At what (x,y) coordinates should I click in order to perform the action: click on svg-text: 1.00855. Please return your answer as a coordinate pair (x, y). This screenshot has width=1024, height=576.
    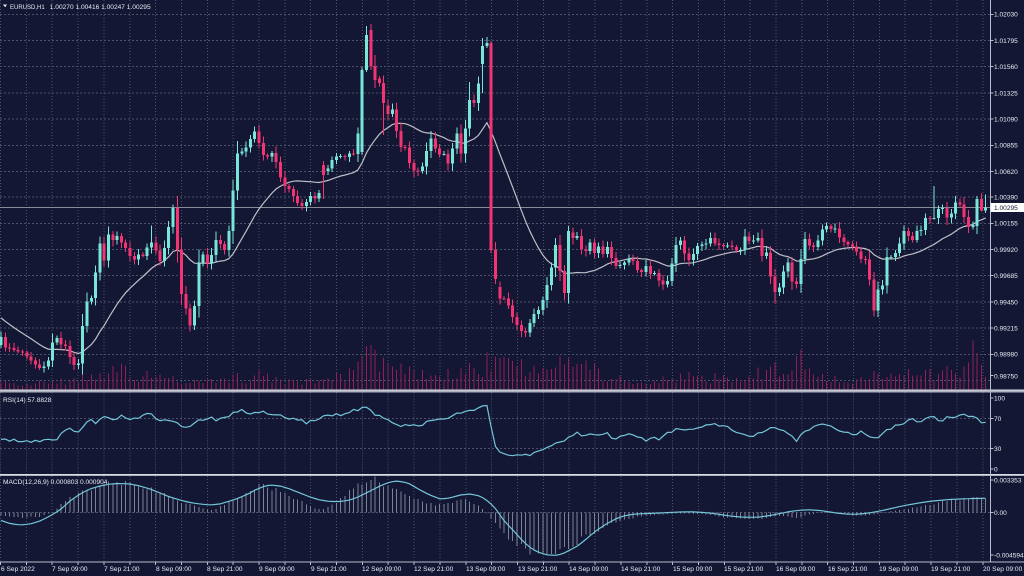
    Looking at the image, I should click on (1006, 146).